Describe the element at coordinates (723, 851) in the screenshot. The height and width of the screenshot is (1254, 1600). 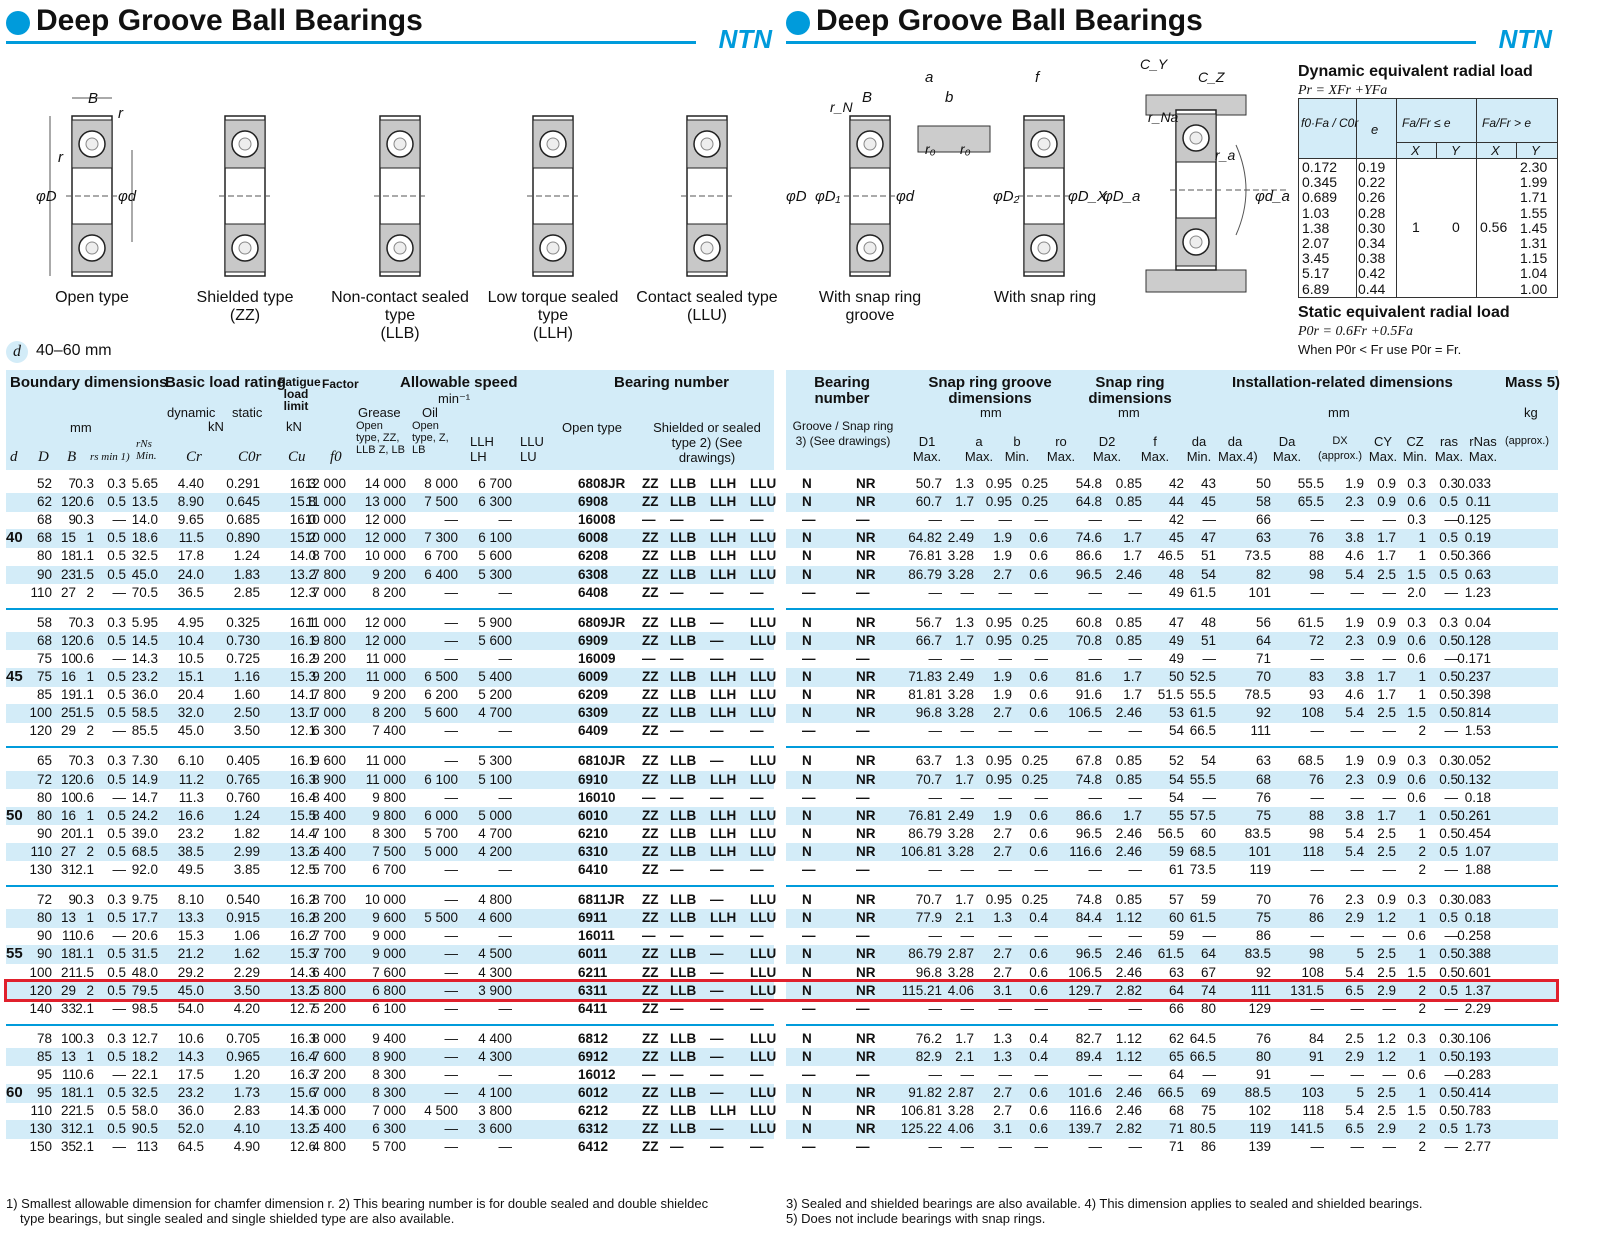
I see `variant-cell: LLH` at that location.